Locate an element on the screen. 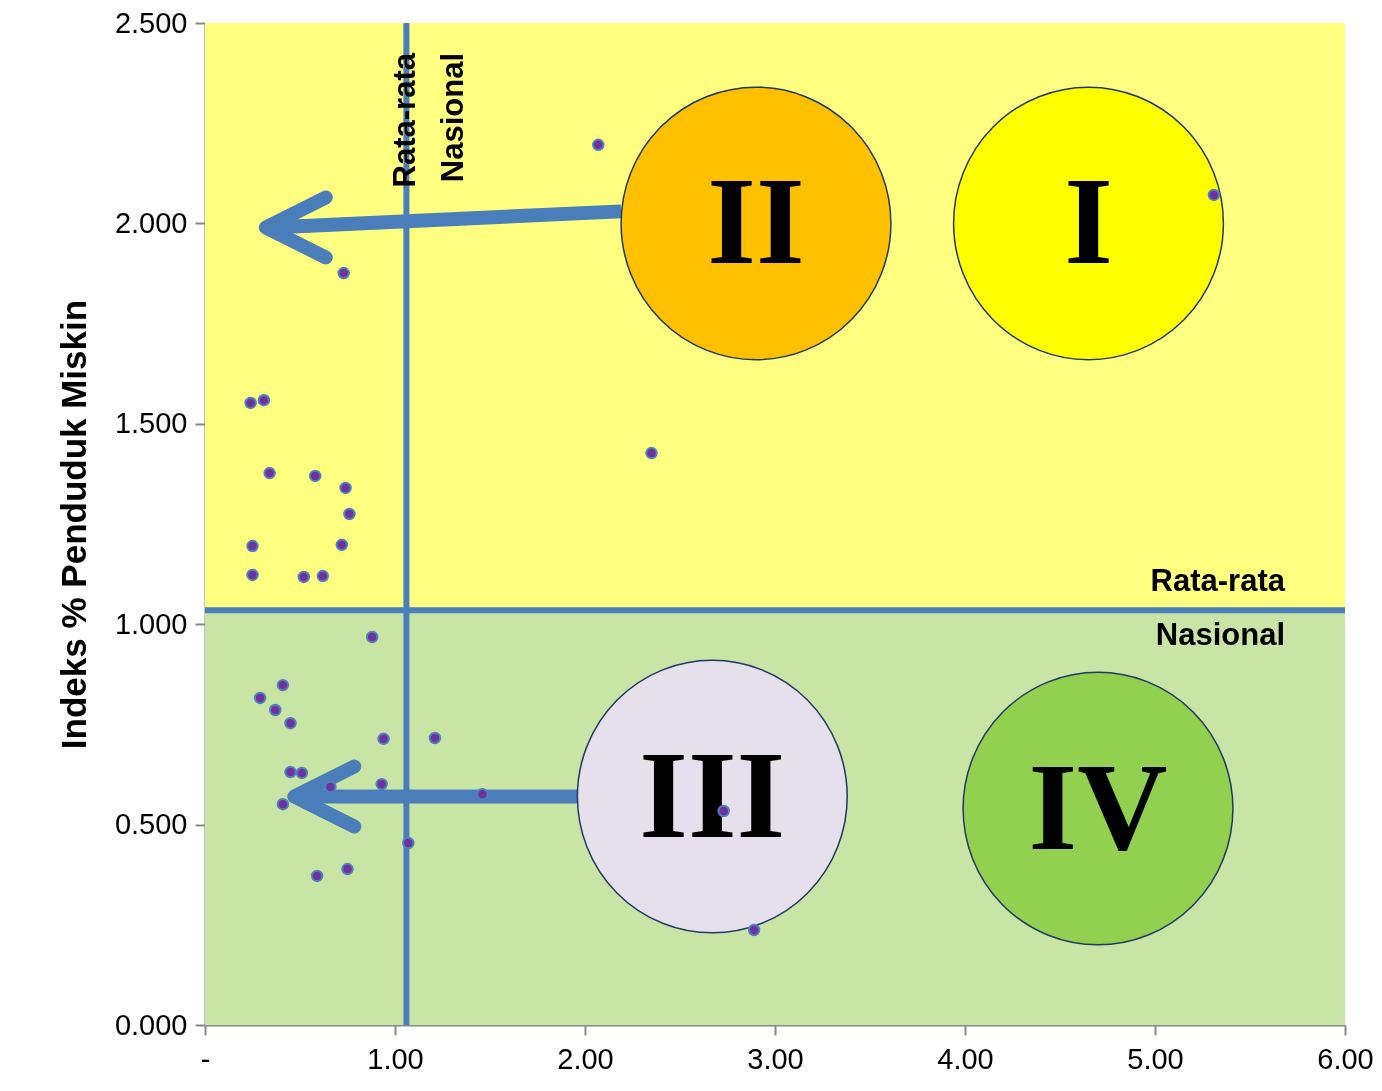 The height and width of the screenshot is (1091, 1382). annotation: I is located at coordinates (1088, 221).